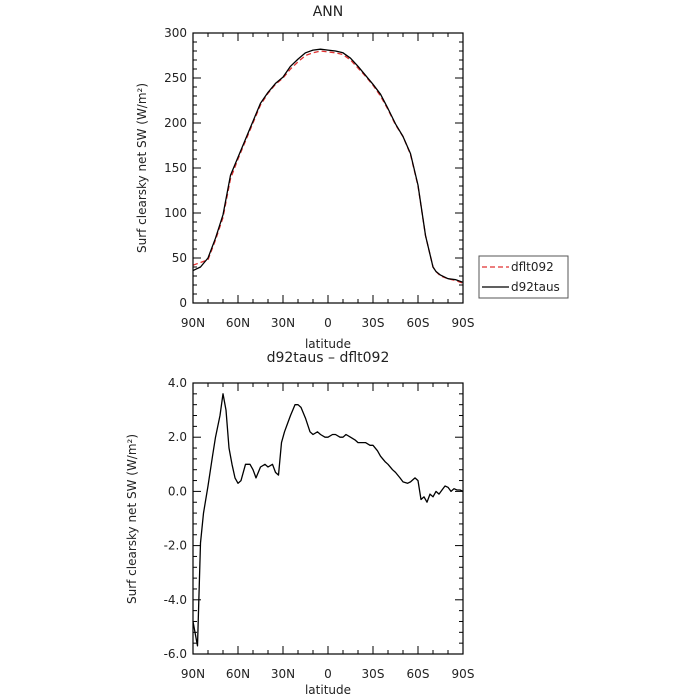 This screenshot has height=700, width=700. Describe the element at coordinates (177, 437) in the screenshot. I see `y-tick-label: 2.0` at that location.